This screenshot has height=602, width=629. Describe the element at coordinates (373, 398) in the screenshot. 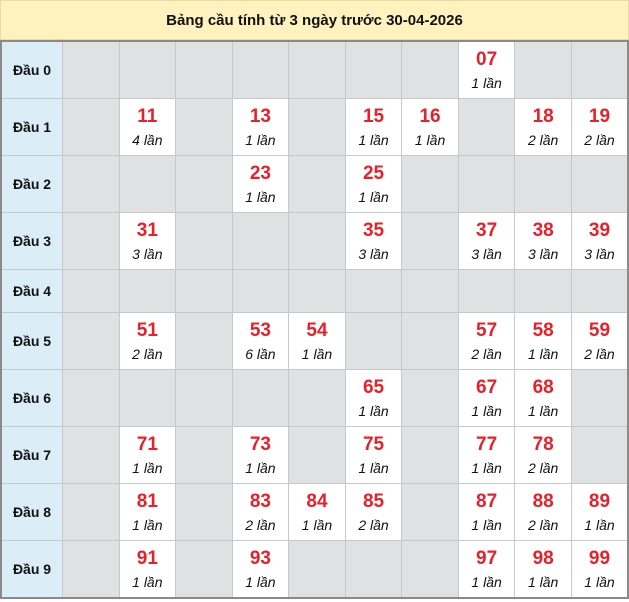

I see `number-cell: 65 1 lần` at that location.